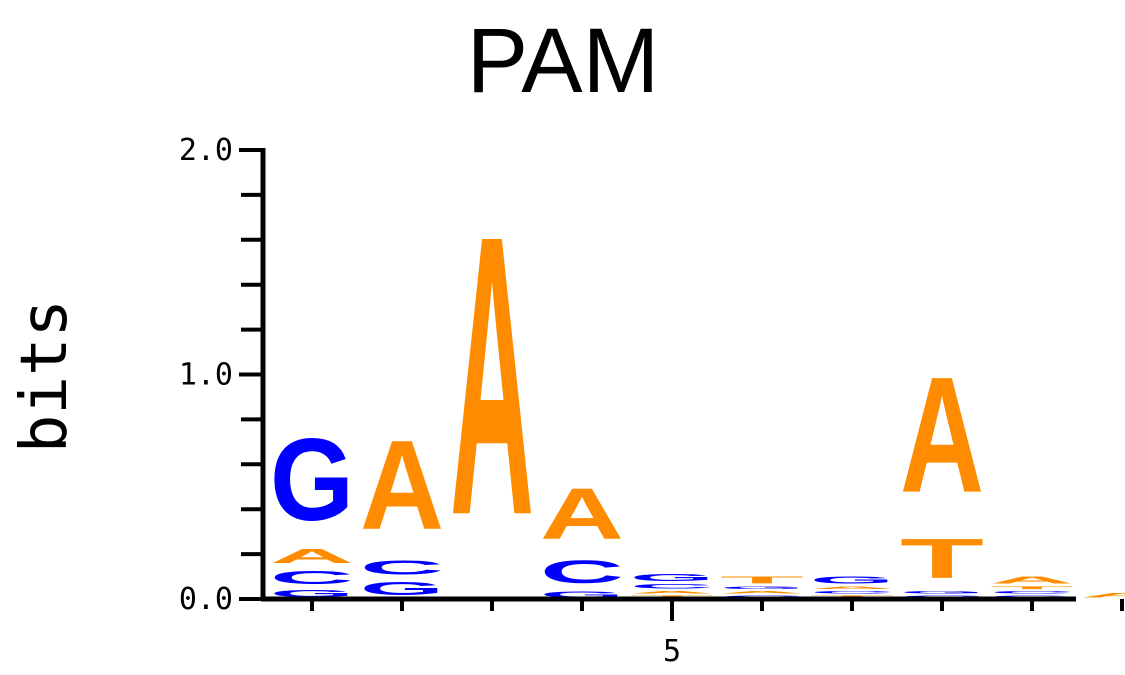  Describe the element at coordinates (206, 150) in the screenshot. I see `y-tick-label-2: 2.0` at that location.